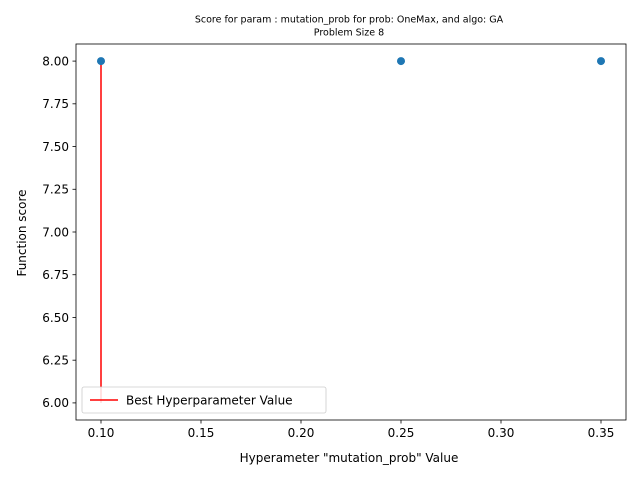 Image resolution: width=640 pixels, height=480 pixels. I want to click on x-tick-label: 0.20, so click(301, 433).